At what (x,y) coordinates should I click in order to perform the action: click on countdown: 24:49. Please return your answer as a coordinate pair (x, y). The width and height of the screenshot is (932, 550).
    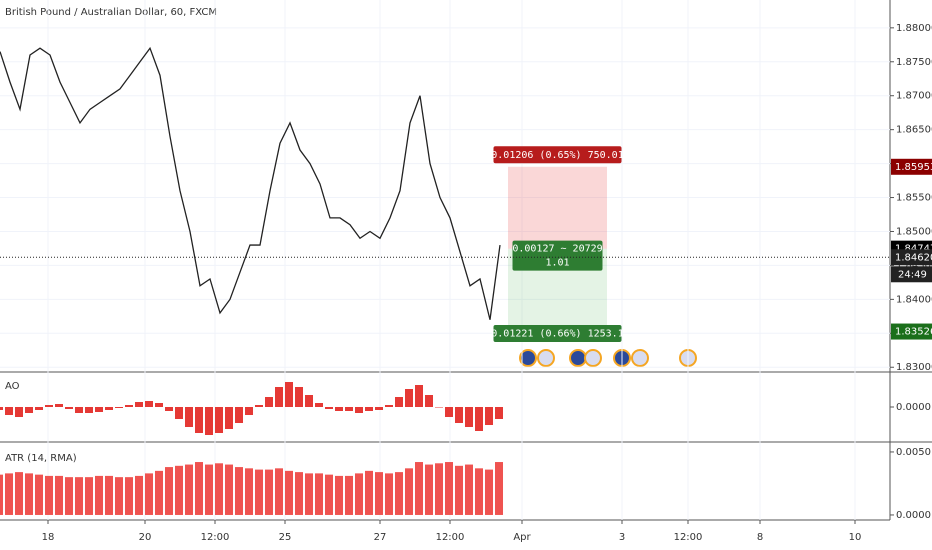
    Looking at the image, I should click on (912, 274).